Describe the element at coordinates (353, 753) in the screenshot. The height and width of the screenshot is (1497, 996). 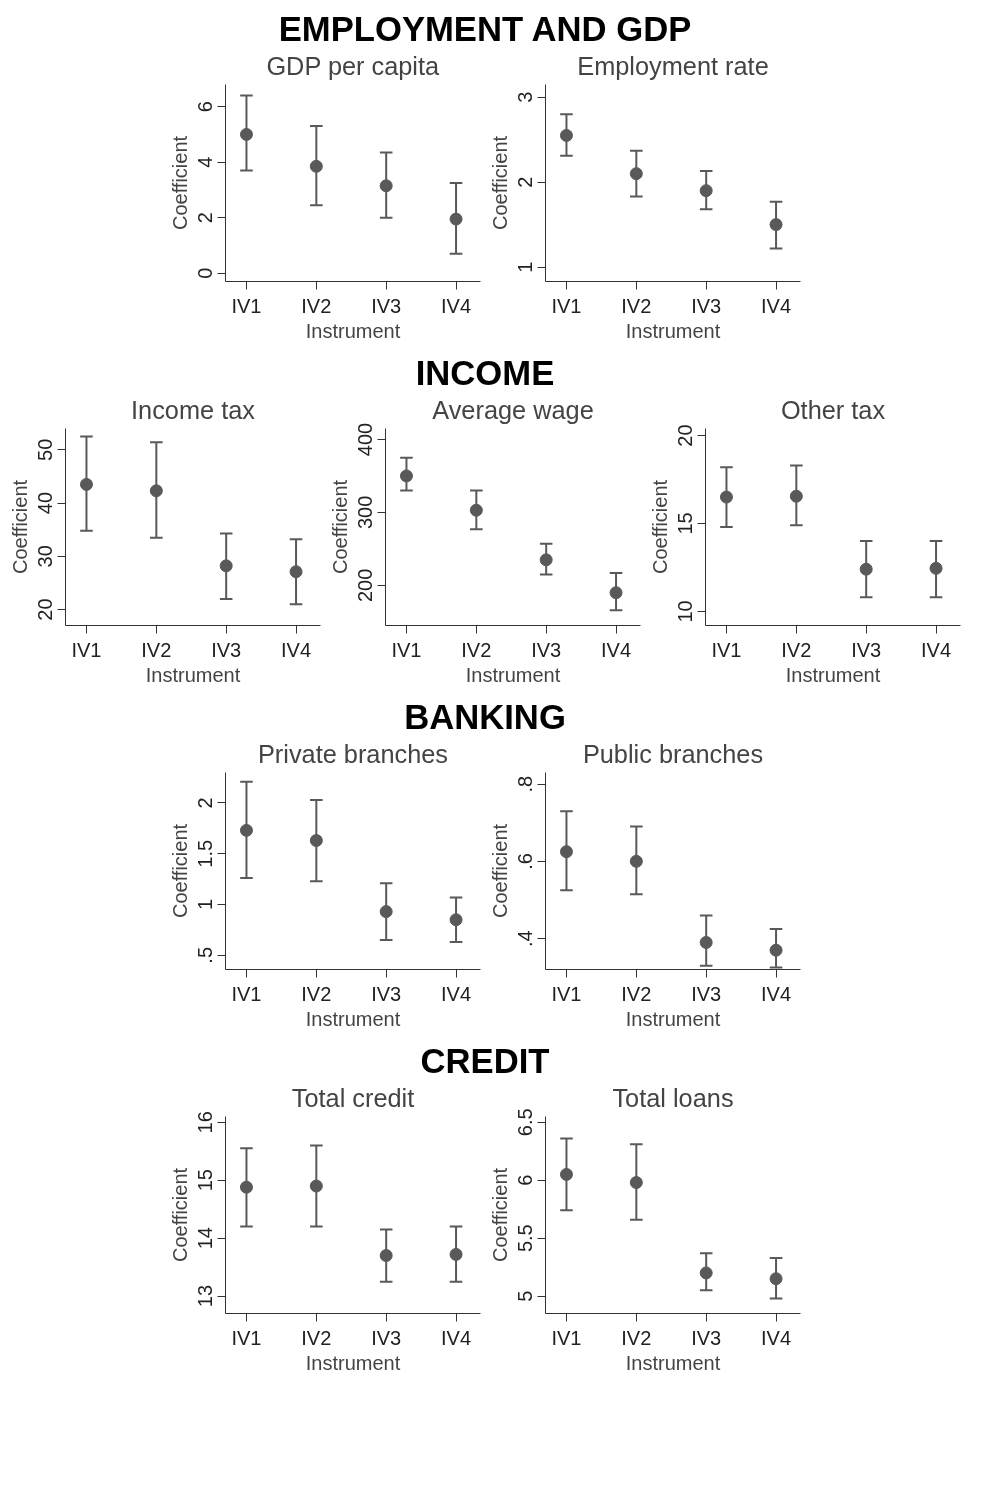
I see `chart-title: Private branches` at that location.